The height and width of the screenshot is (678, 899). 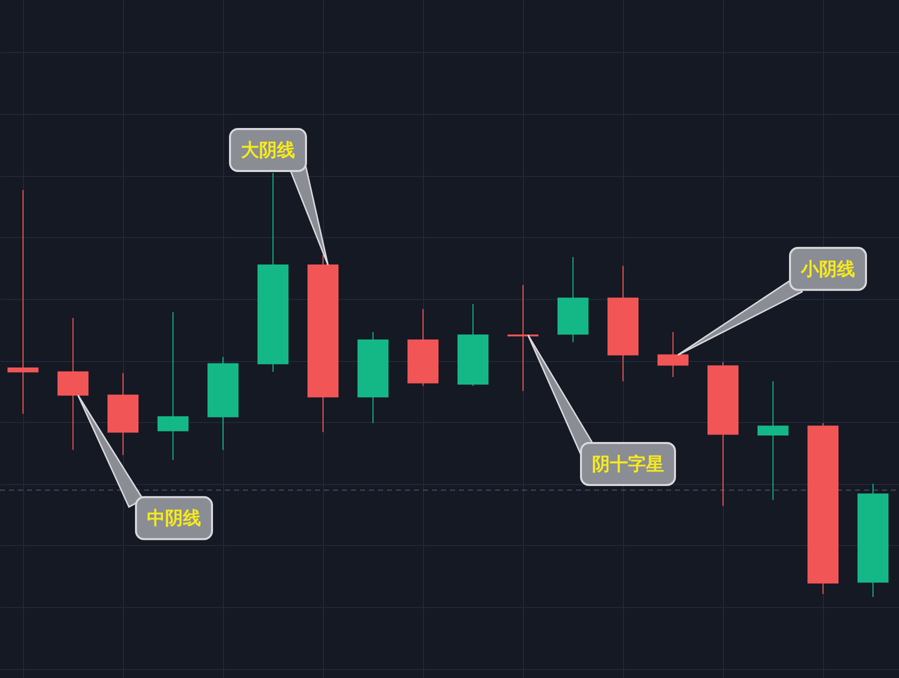 What do you see at coordinates (268, 150) in the screenshot?
I see `text: 大阴线` at bounding box center [268, 150].